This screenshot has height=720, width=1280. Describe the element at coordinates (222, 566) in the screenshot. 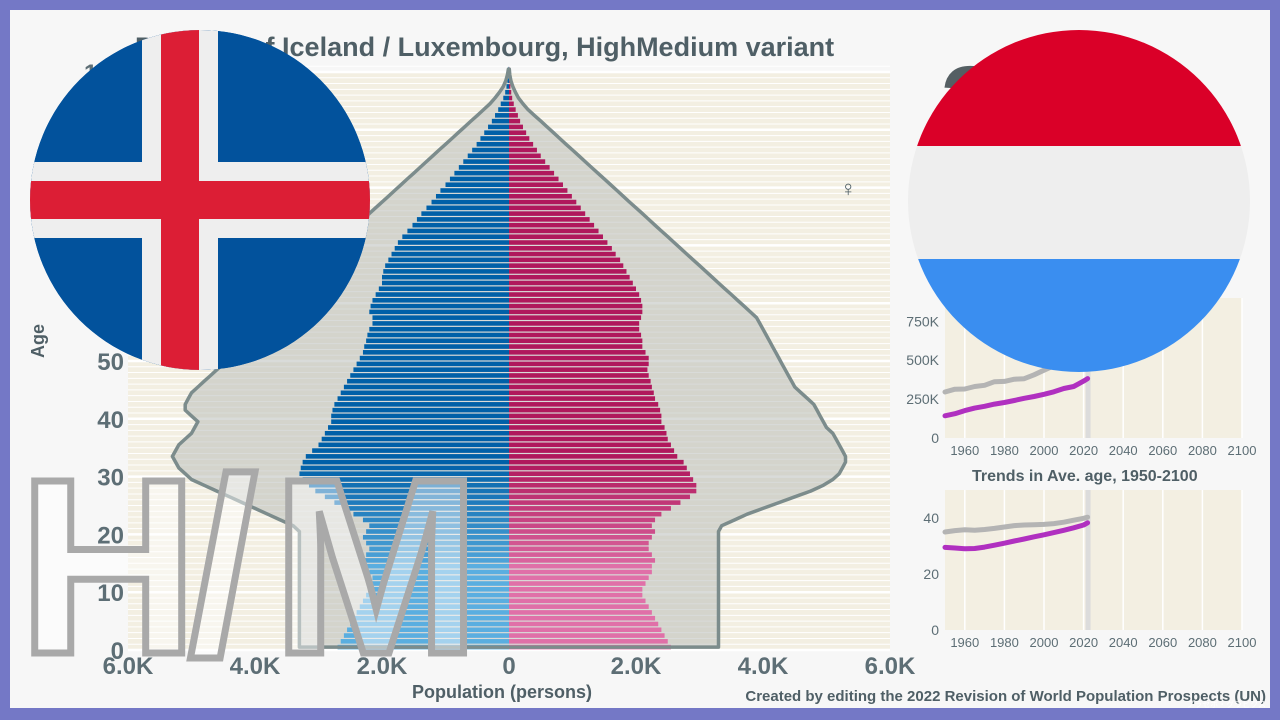

I see `letter-slash: /` at that location.